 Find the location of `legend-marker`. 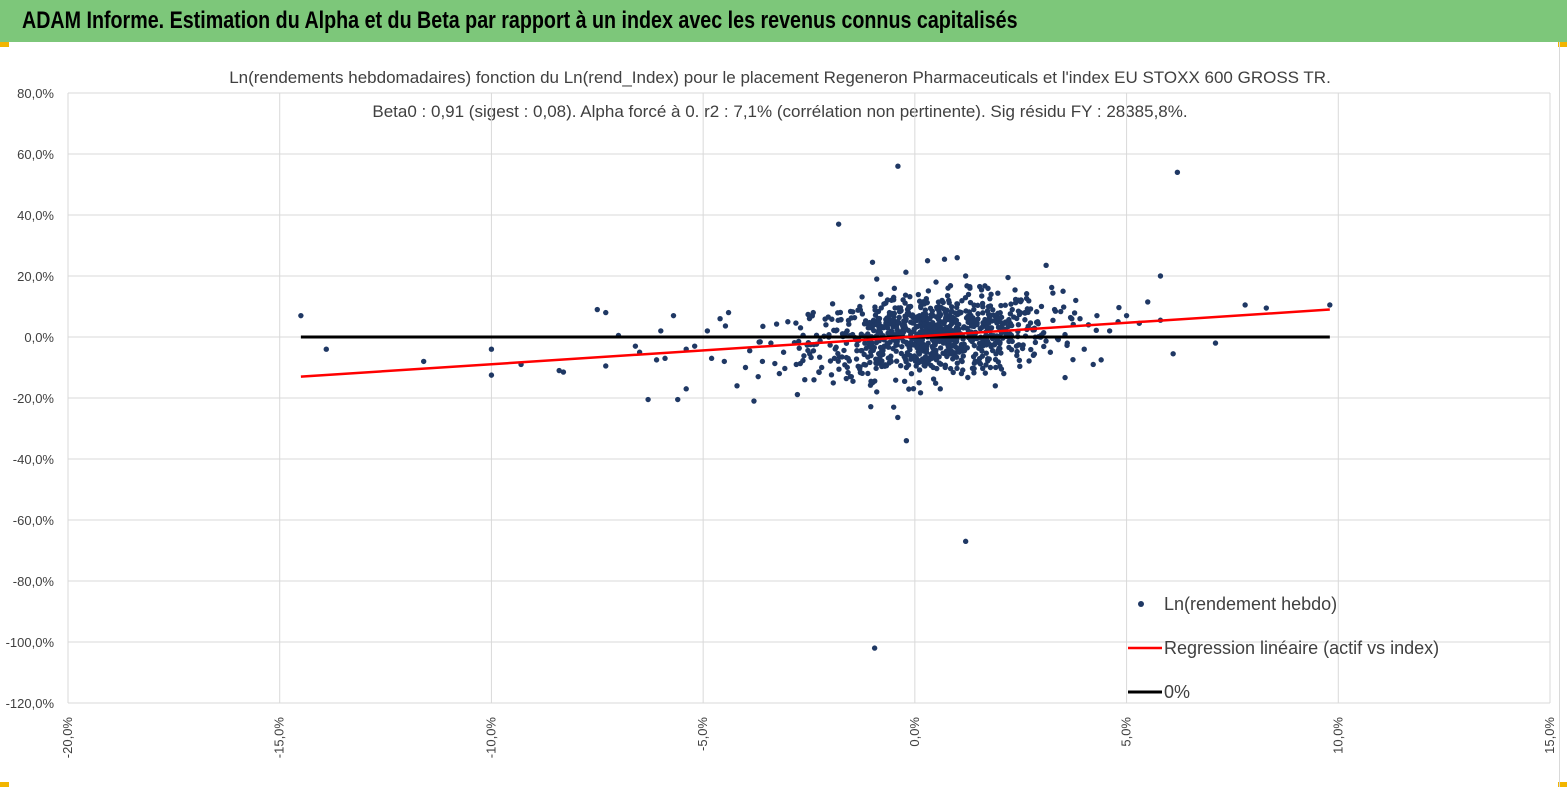

legend-marker is located at coordinates (1141, 604).